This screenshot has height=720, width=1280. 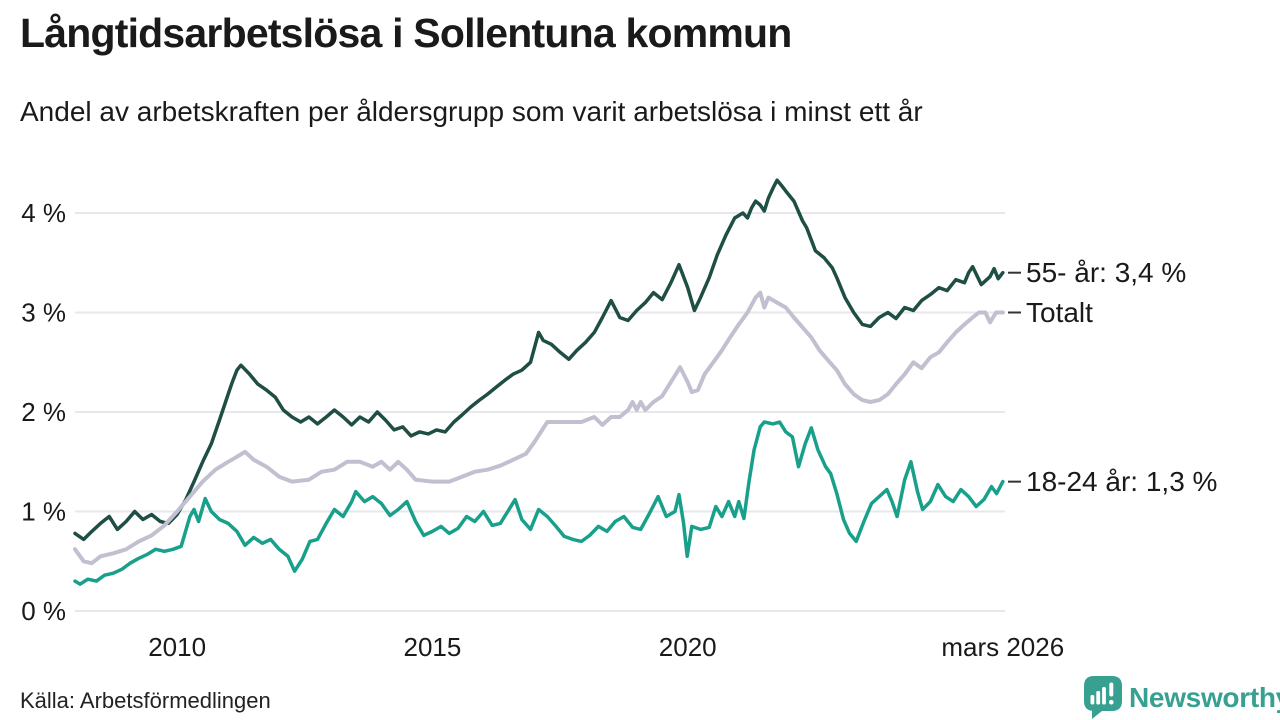 What do you see at coordinates (1122, 481) in the screenshot?
I see `series-end-label-18-24: 18-24 år: 1,3 %` at bounding box center [1122, 481].